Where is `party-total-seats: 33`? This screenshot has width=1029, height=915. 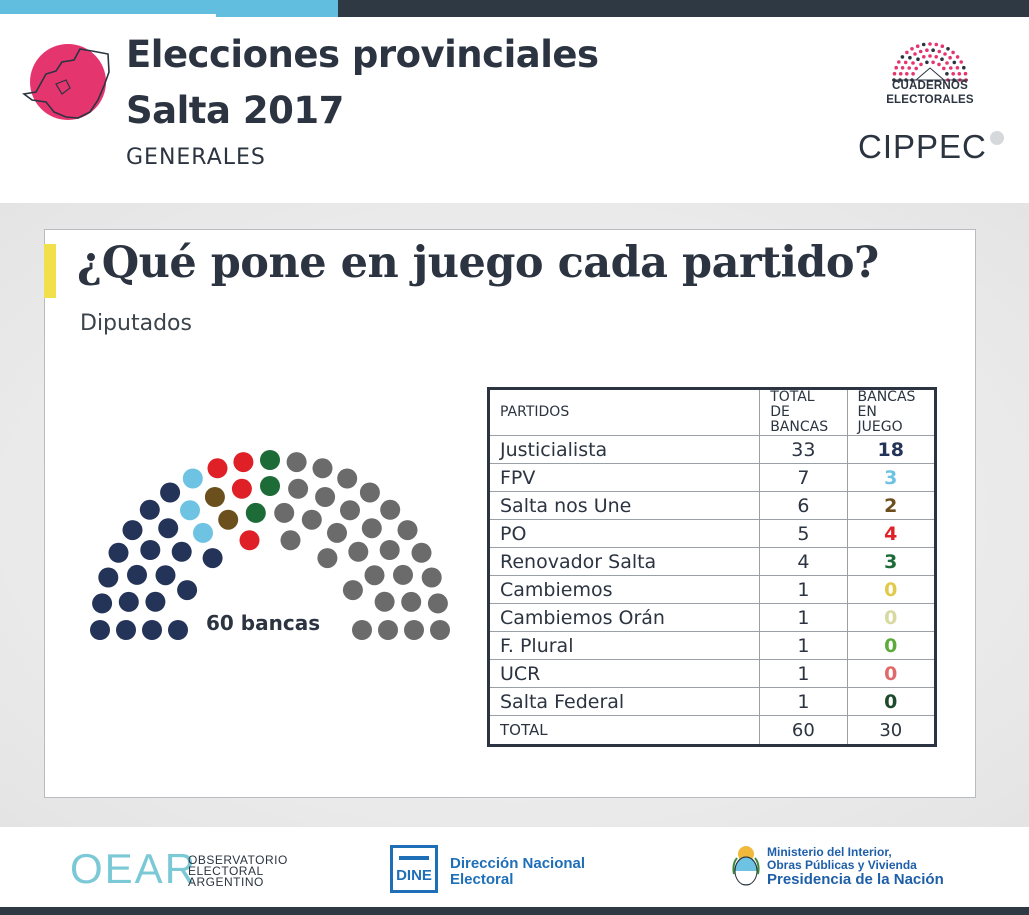 party-total-seats: 33 is located at coordinates (803, 449).